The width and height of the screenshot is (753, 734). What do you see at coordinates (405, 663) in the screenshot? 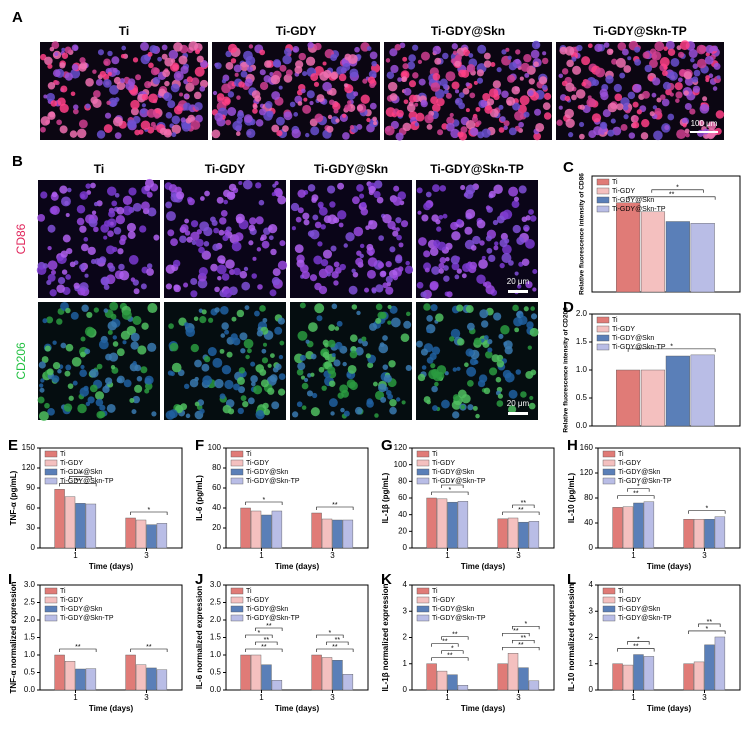
I see `y-tick-label: 1` at bounding box center [405, 663].